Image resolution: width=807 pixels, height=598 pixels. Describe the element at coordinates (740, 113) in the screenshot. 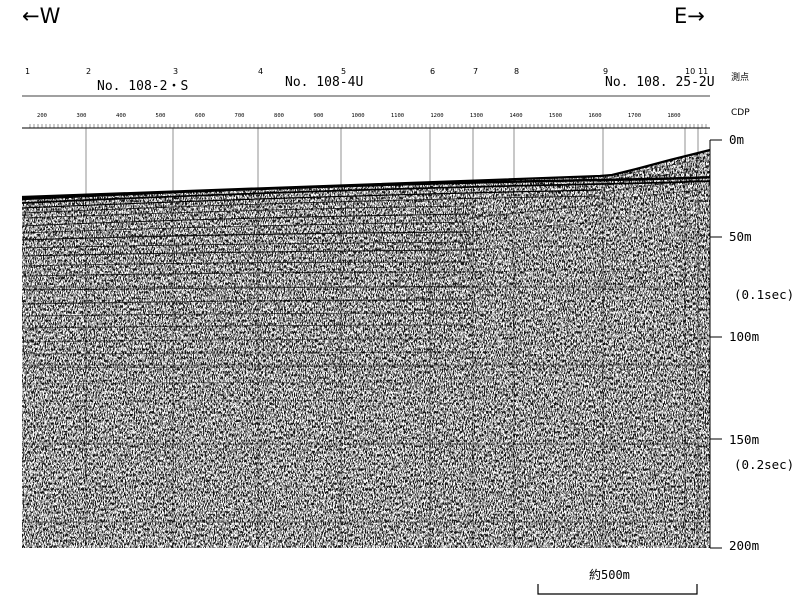

I see `cdp-legend-label: CDP` at that location.